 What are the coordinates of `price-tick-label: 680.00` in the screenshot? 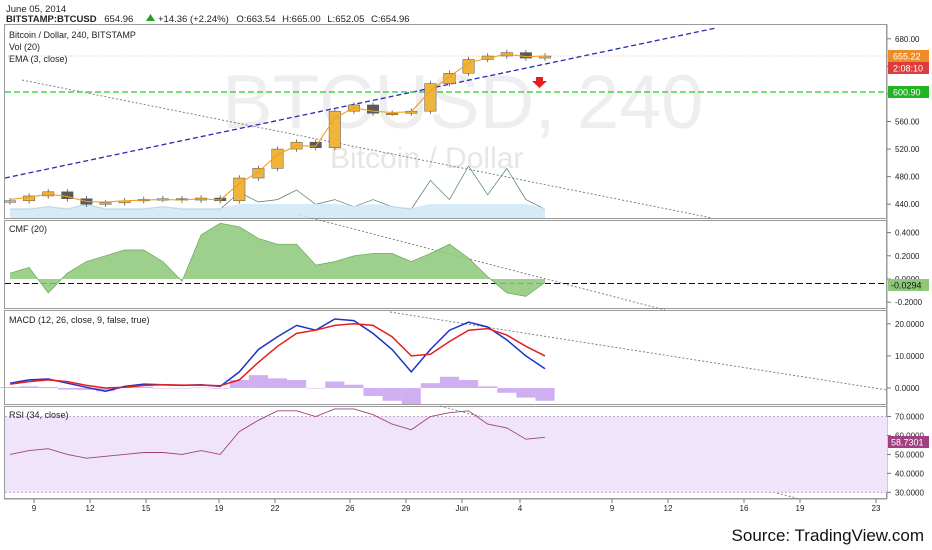 It's located at (907, 39).